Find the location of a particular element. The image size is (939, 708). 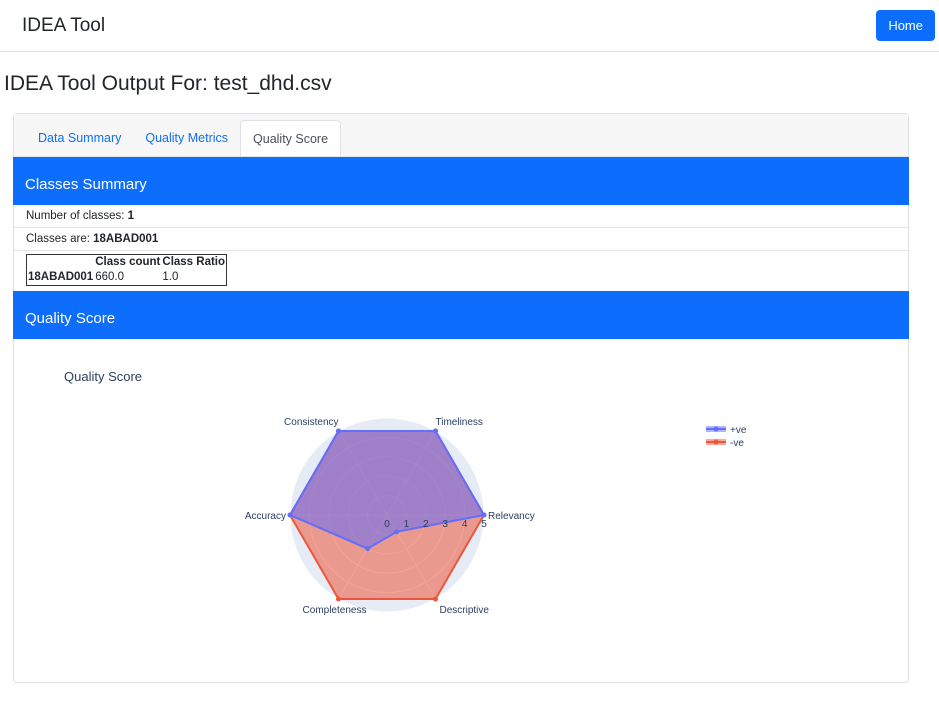

class-table: Class count Class Ratio 18ABAD001 660.0 1.0 is located at coordinates (127, 270).